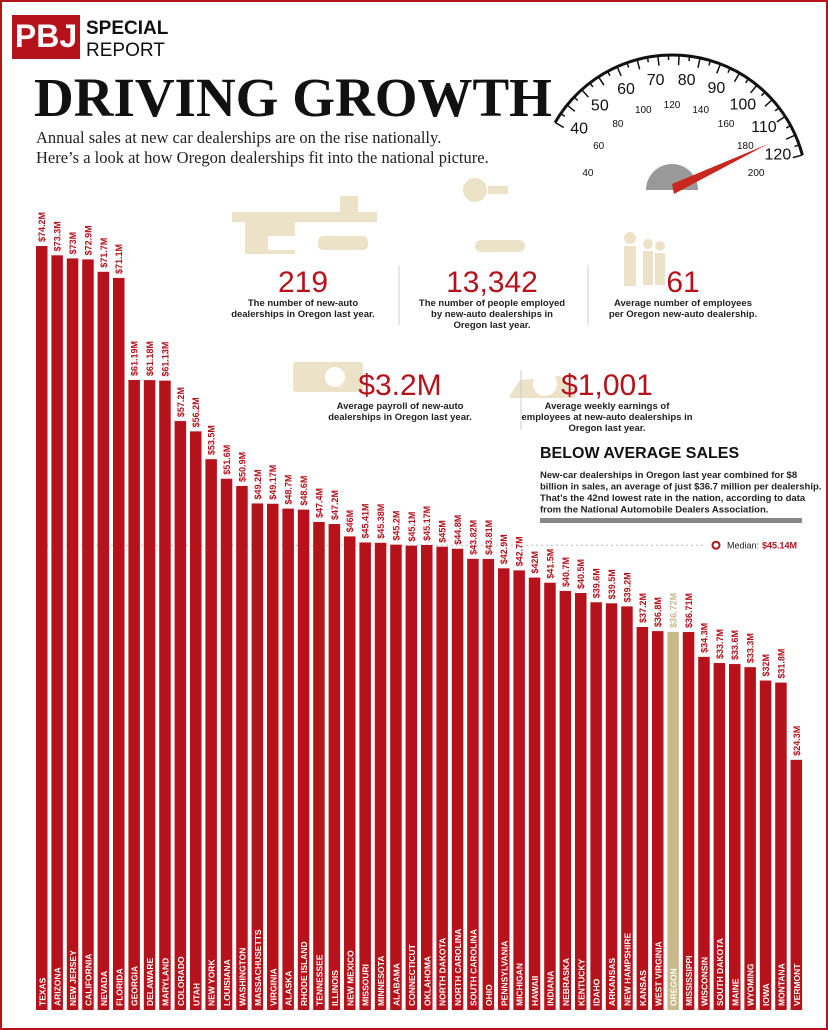 Image resolution: width=828 pixels, height=1030 pixels. Describe the element at coordinates (443, 531) in the screenshot. I see `value-label: $45M` at that location.